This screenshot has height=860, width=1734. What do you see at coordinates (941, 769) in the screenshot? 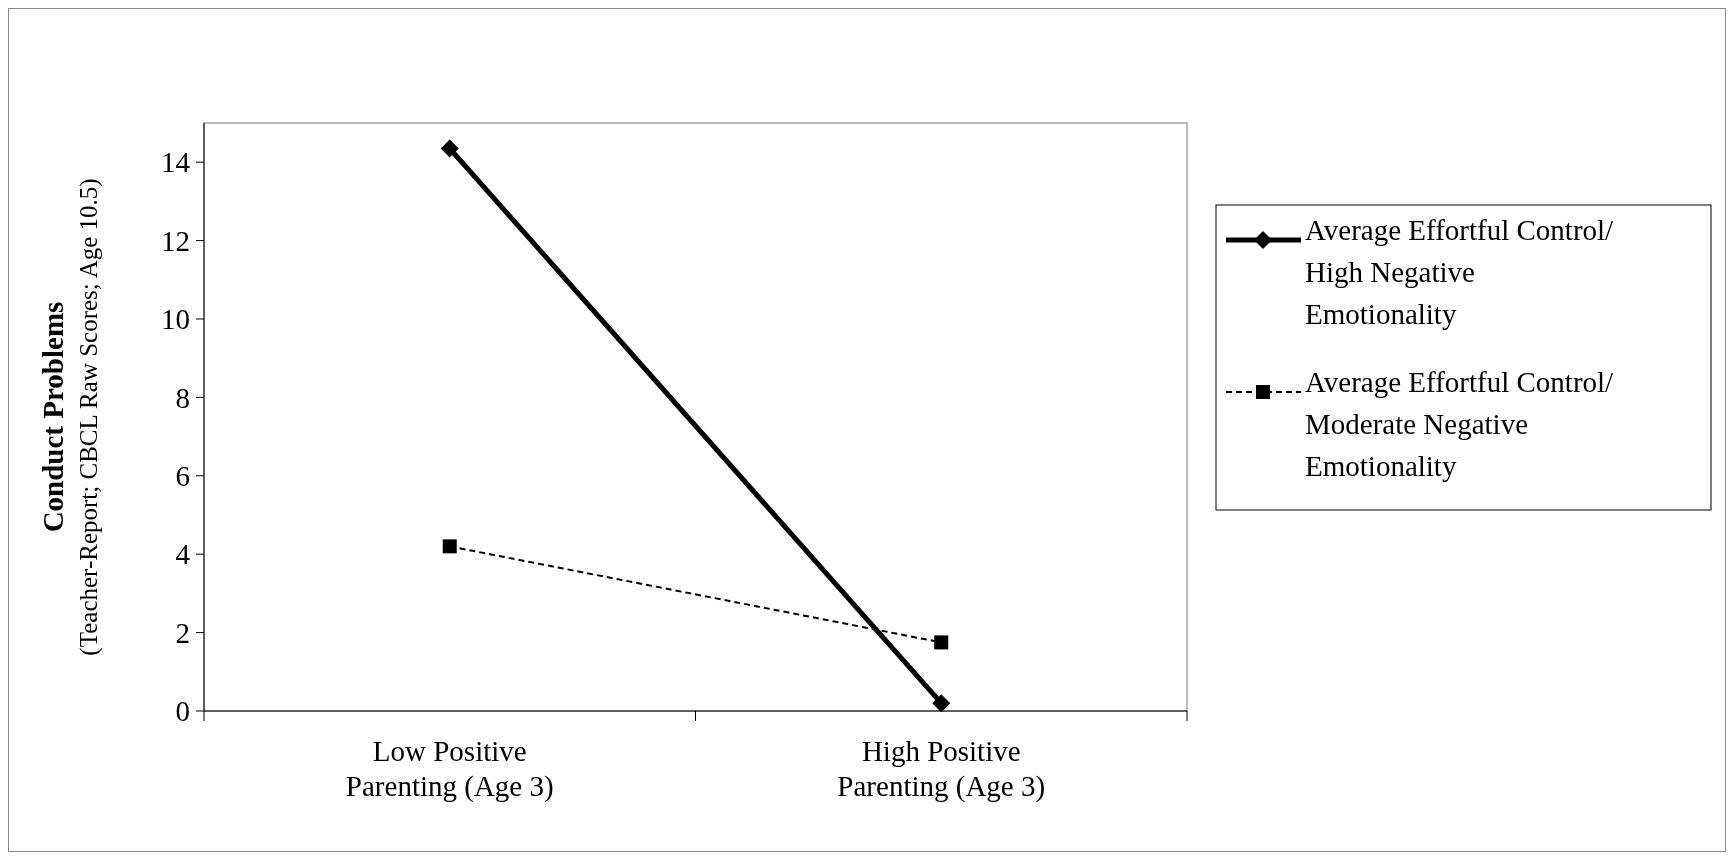
I see `x-tick-label: High Positive Parenting (Age 3)` at bounding box center [941, 769].